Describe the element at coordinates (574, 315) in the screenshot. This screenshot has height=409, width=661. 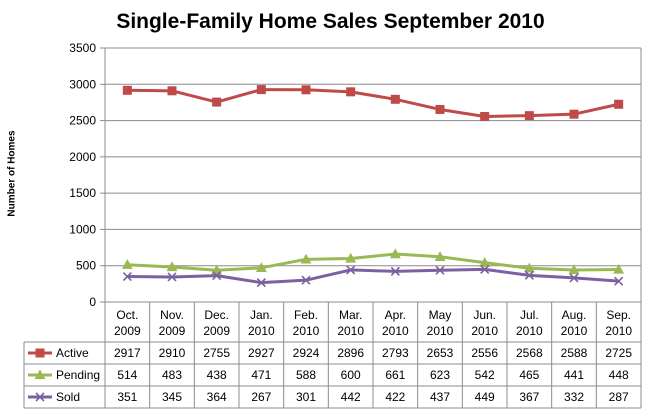
I see `x-tick-label: Aug.` at that location.